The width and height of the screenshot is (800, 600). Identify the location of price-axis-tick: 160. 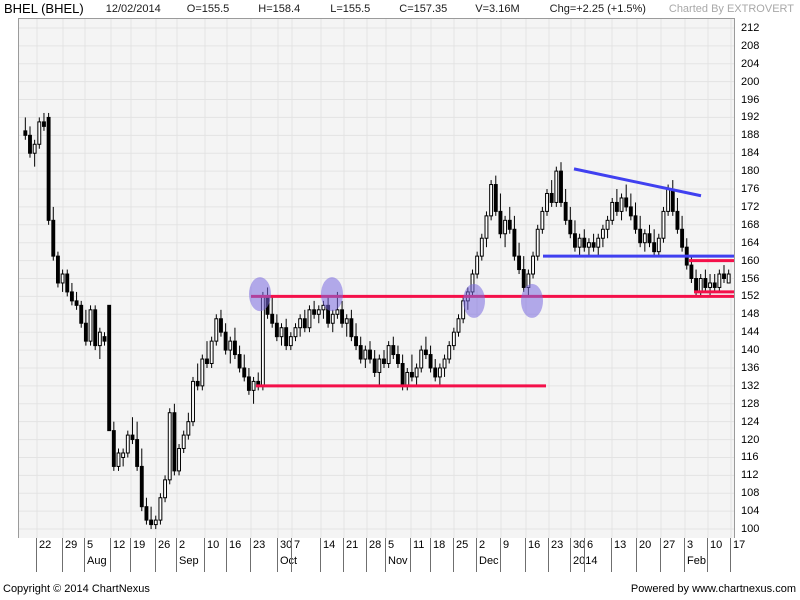
(750, 260).